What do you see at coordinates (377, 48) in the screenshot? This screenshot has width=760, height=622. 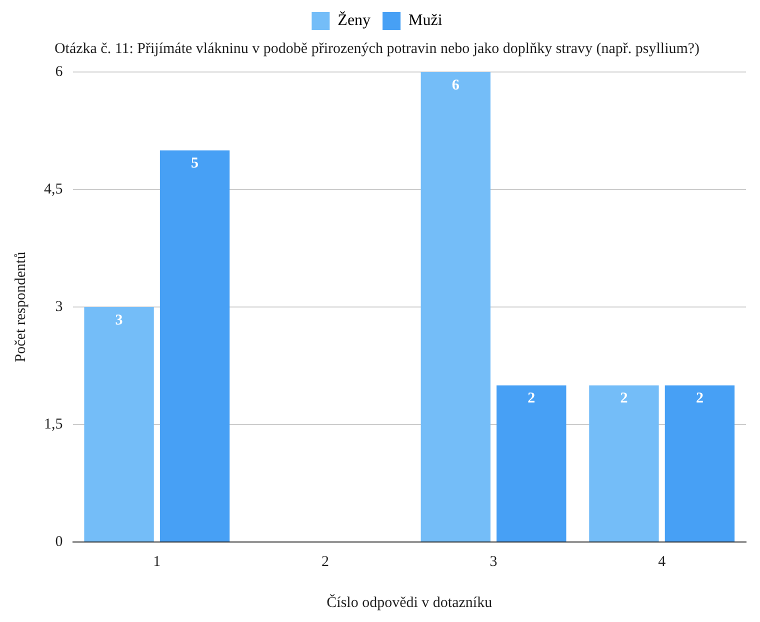 I see `chart-title: Otázka č. 11: Přijímáte vlákninu v podobě přirozených potravin nebo jako doplňky stravy (např. psyllium?)` at bounding box center [377, 48].